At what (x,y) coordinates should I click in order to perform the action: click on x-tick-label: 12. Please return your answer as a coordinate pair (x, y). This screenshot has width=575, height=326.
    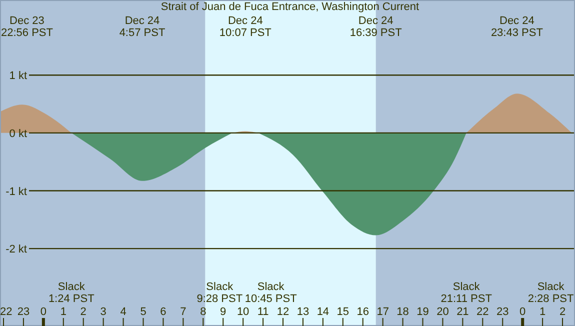
    Looking at the image, I should click on (283, 312).